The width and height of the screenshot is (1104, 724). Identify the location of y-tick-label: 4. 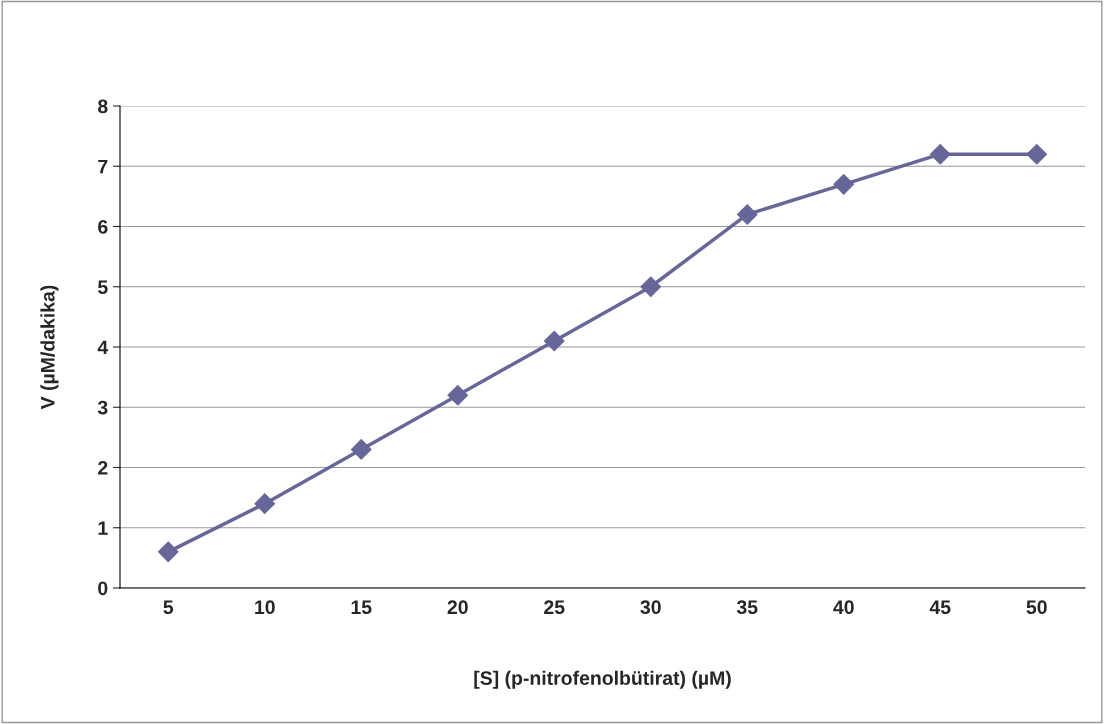
(103, 347).